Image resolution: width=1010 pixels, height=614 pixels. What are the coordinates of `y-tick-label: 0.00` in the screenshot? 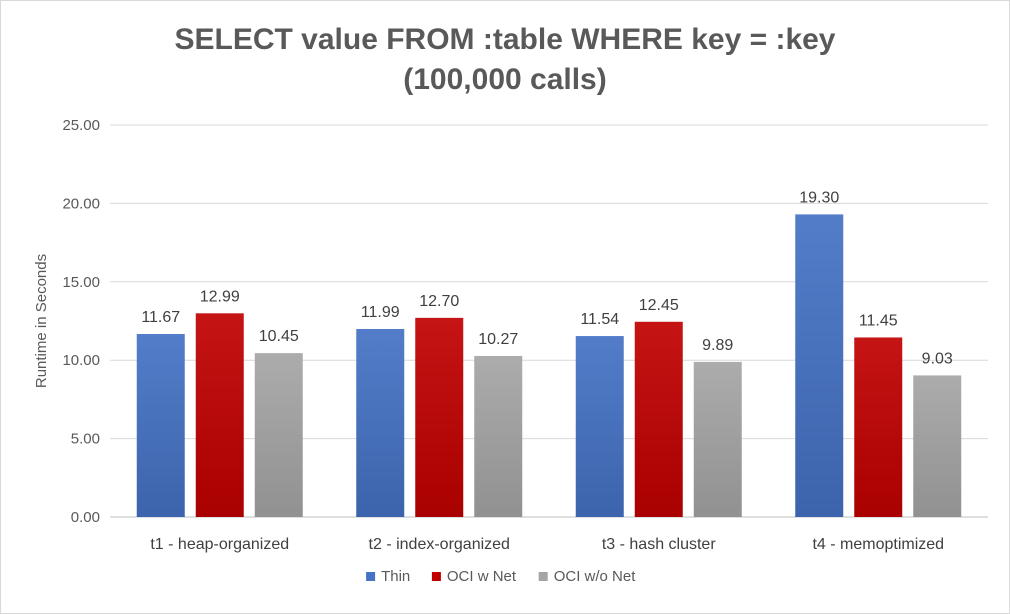 It's located at (85, 517).